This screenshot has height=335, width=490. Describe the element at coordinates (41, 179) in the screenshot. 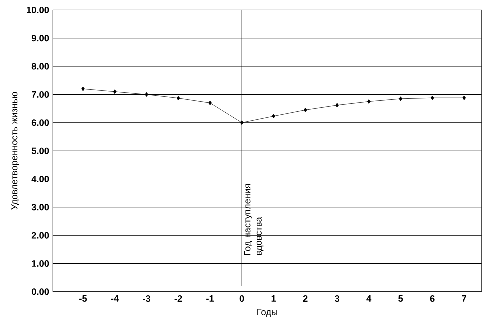

I see `y-tick-label: 4.00` at that location.